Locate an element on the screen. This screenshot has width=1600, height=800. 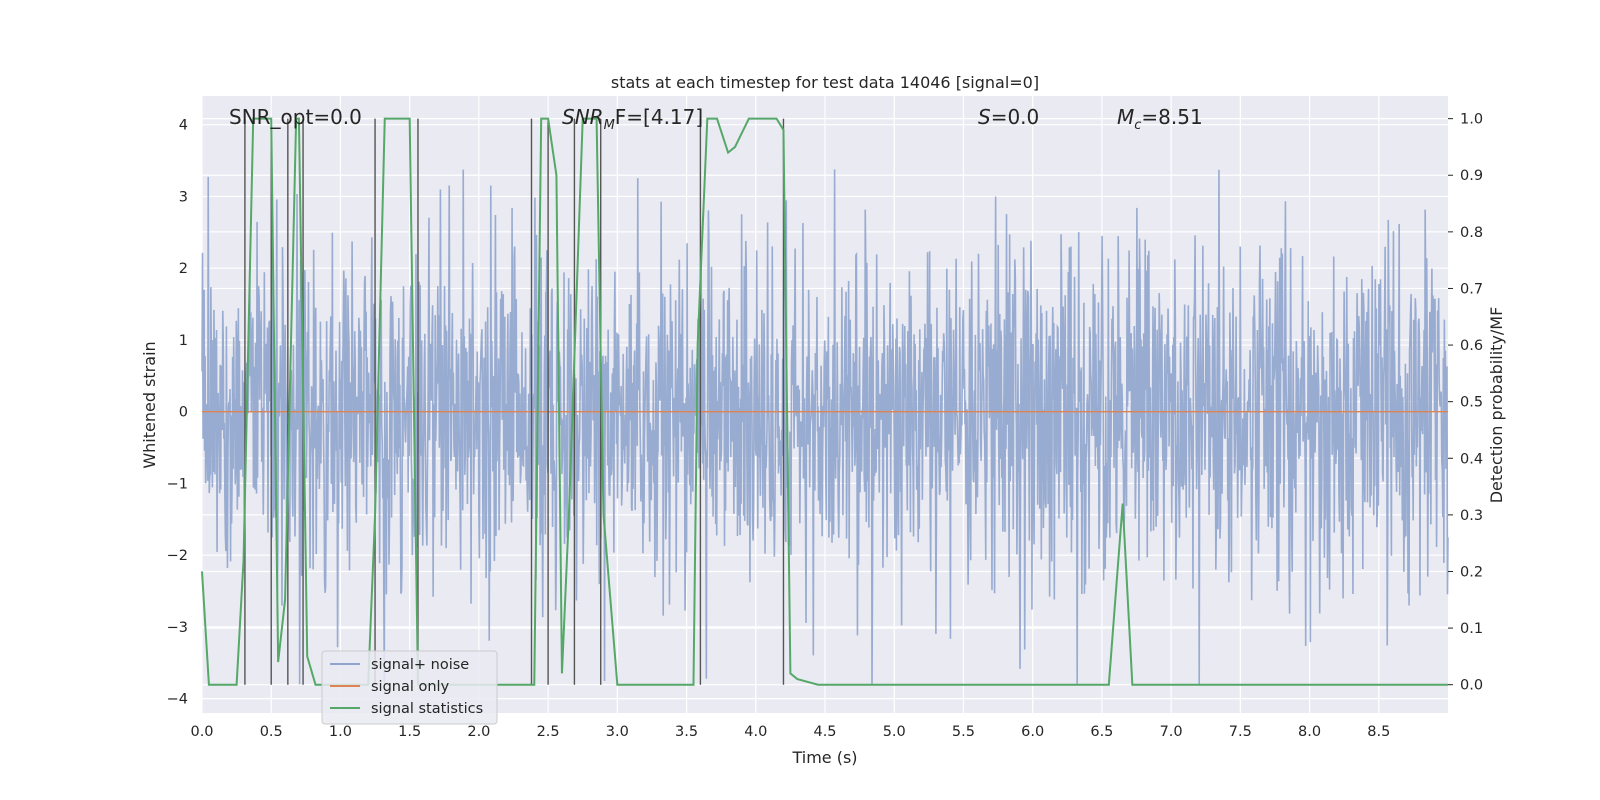
y-left-tick-label: 3 is located at coordinates (183, 197).